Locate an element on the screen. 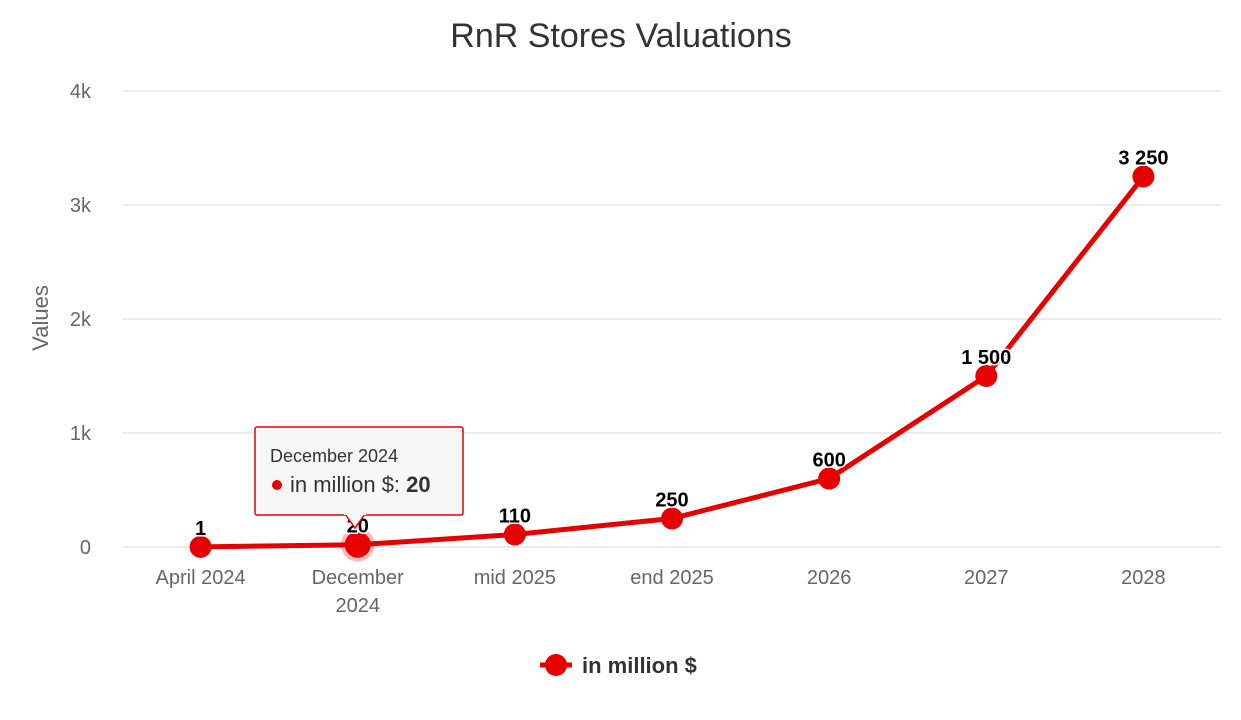  data-label: 3 250 is located at coordinates (1143, 159).